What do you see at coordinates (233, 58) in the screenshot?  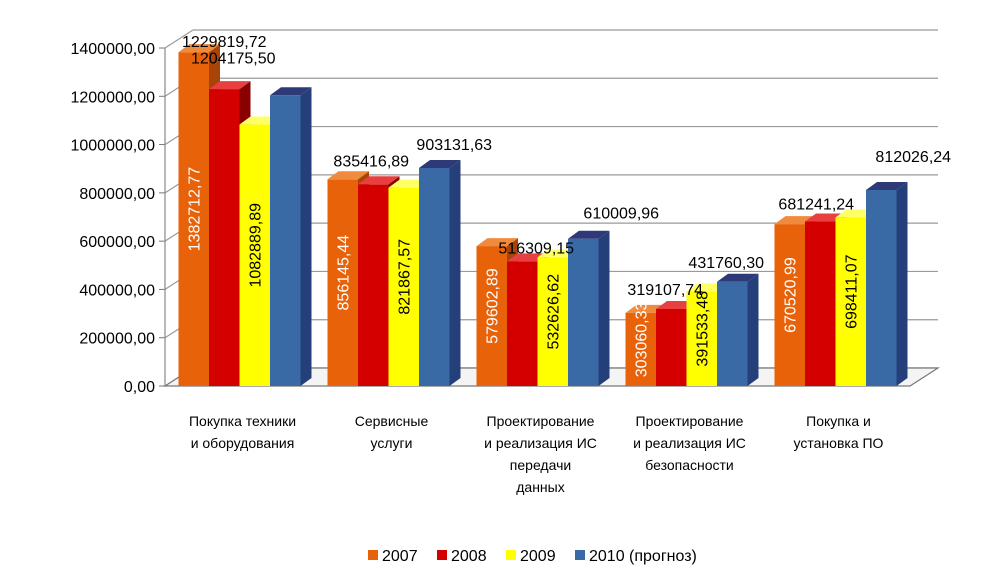 I see `data-label: 1204175,50` at bounding box center [233, 58].